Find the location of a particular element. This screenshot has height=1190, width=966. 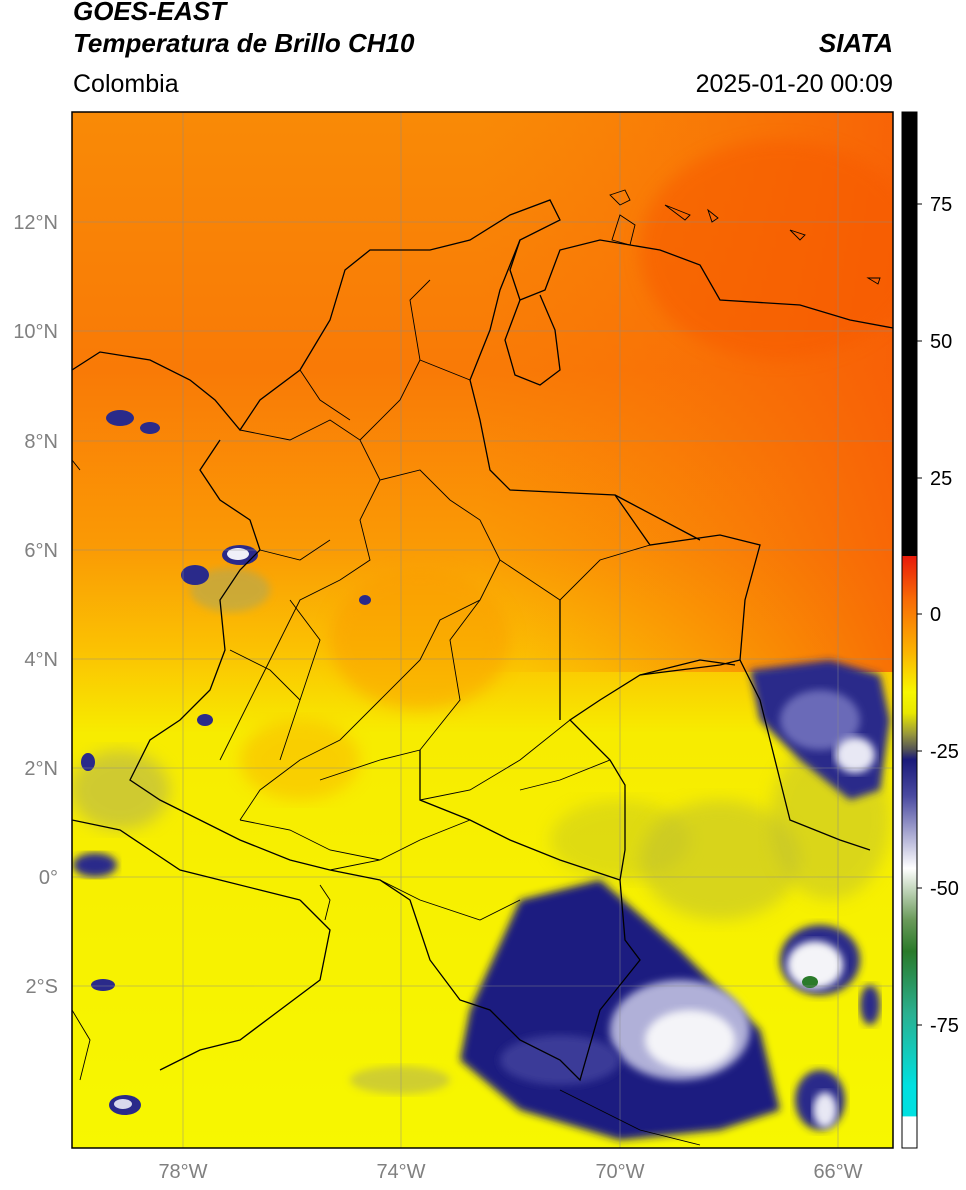

datetime-label: 2025-01-20 00:09 is located at coordinates (794, 84).